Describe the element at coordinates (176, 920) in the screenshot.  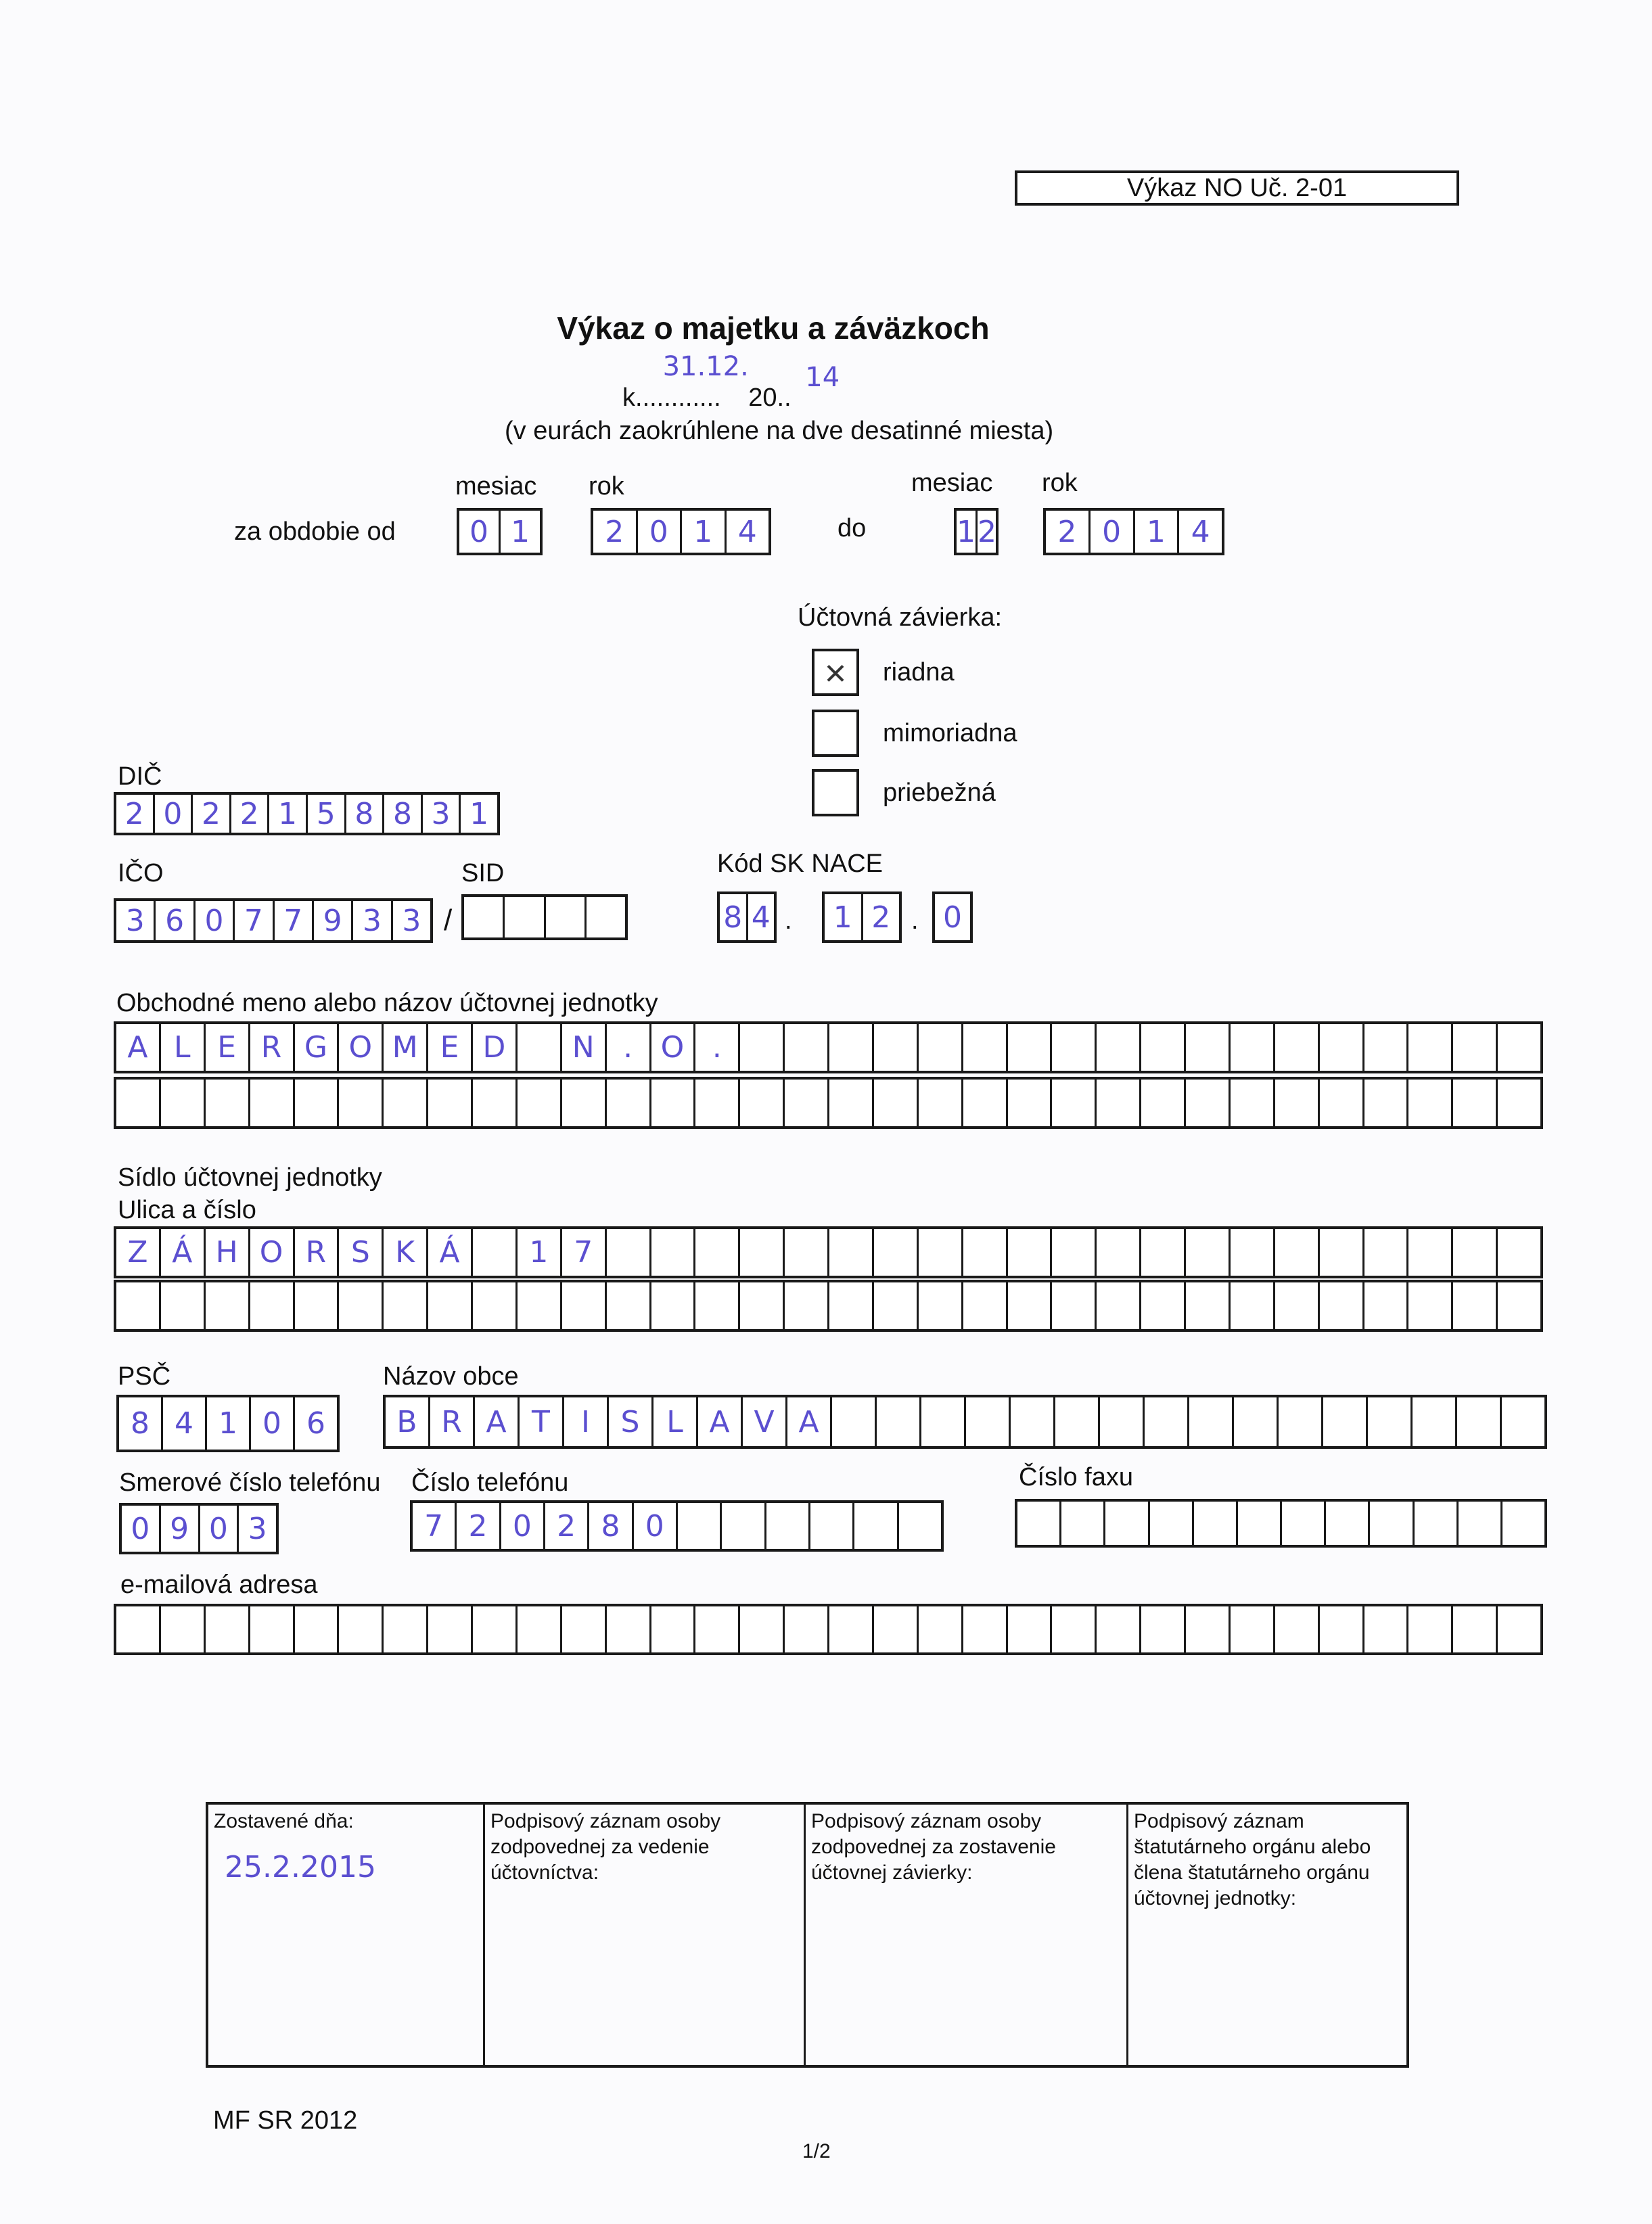
I see `char-cell: 6` at that location.